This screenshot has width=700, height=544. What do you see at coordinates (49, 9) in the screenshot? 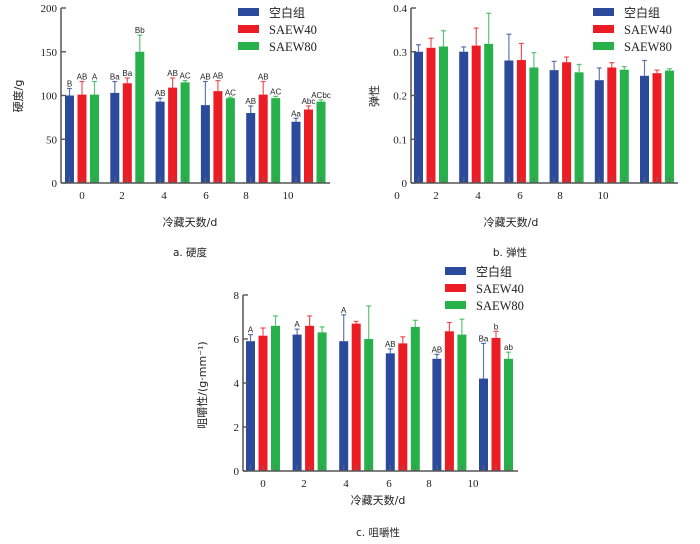
I see `y-tick-label: 200` at bounding box center [49, 9].